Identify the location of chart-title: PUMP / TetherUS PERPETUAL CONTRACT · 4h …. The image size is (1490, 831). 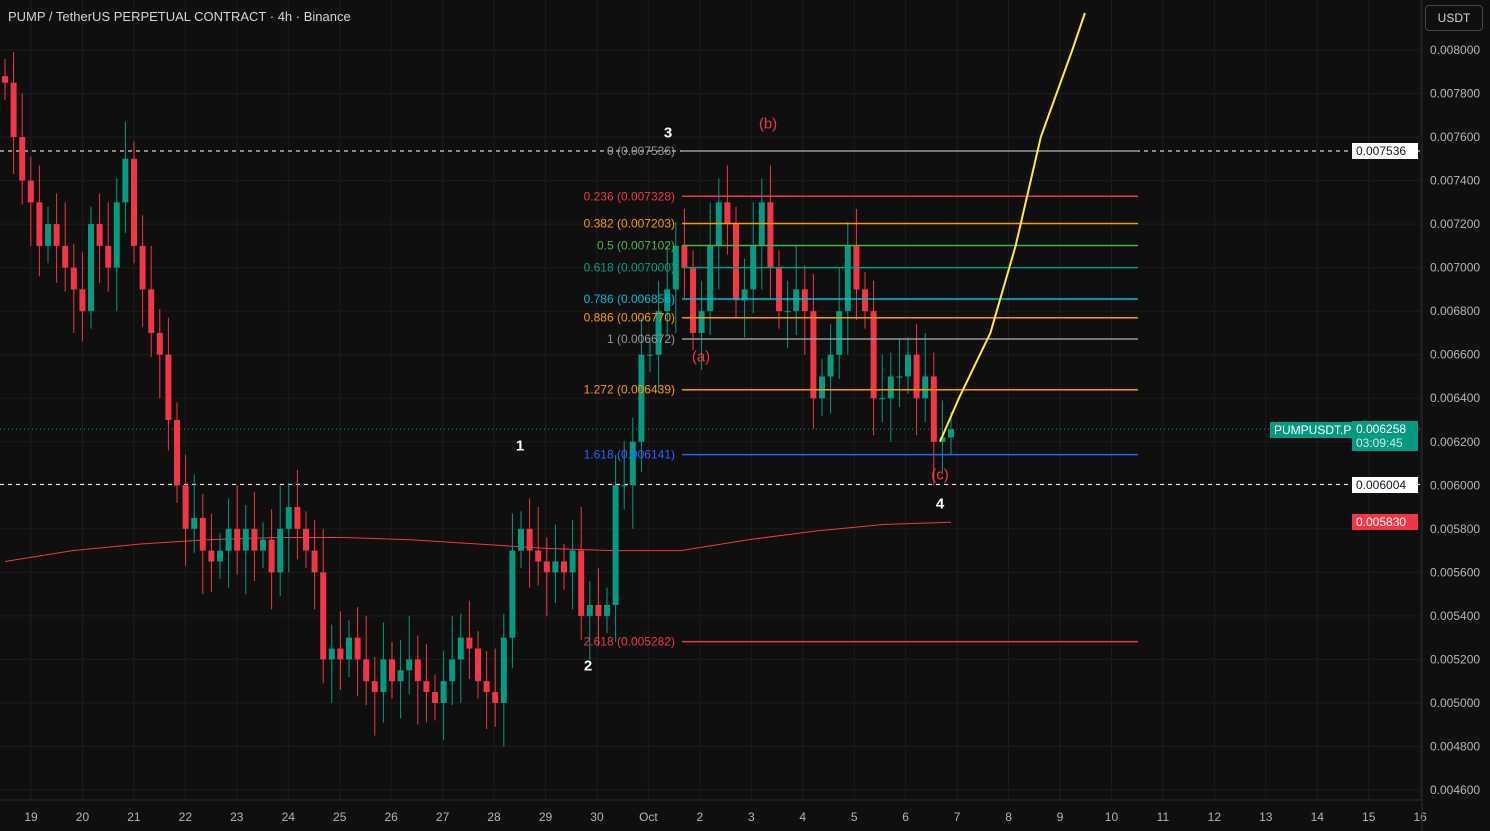
(179, 16).